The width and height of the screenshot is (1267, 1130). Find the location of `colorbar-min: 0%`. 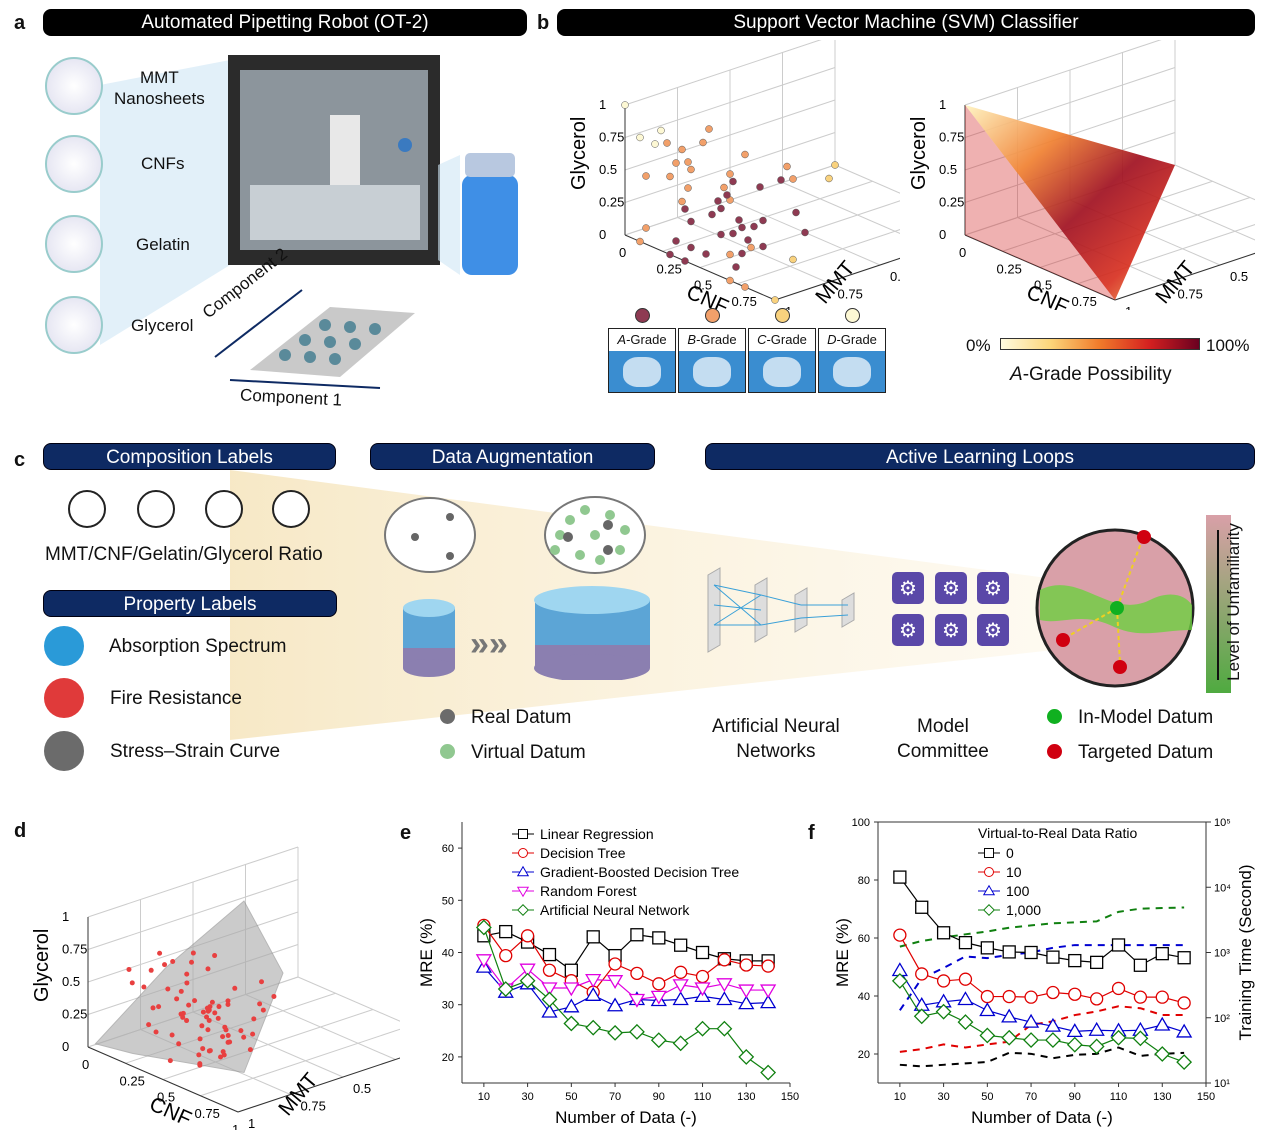

colorbar-min: 0% is located at coordinates (978, 346).